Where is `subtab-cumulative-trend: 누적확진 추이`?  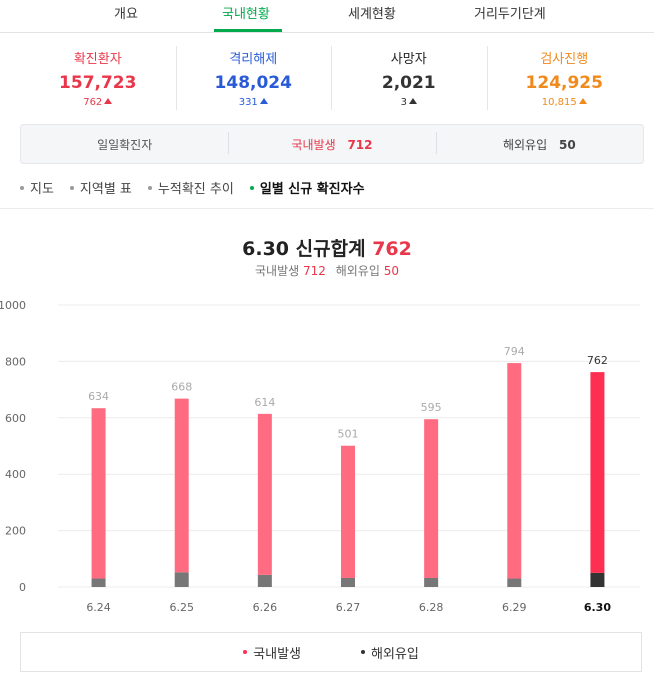 subtab-cumulative-trend: 누적확진 추이 is located at coordinates (190, 187).